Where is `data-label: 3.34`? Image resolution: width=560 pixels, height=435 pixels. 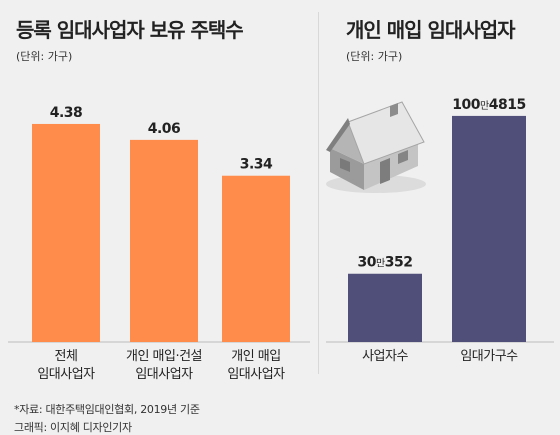
data-label: 3.34 is located at coordinates (256, 165).